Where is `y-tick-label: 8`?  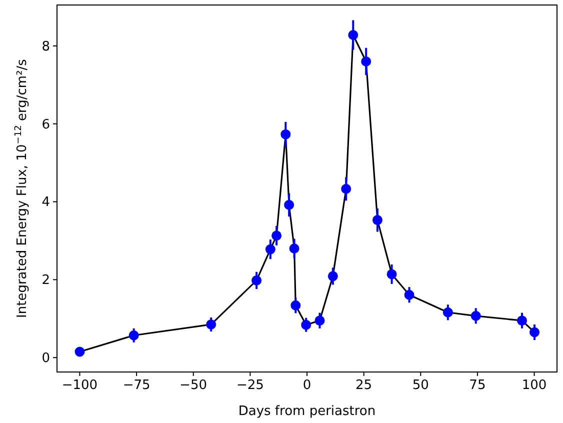 y-tick-label: 8 is located at coordinates (46, 46).